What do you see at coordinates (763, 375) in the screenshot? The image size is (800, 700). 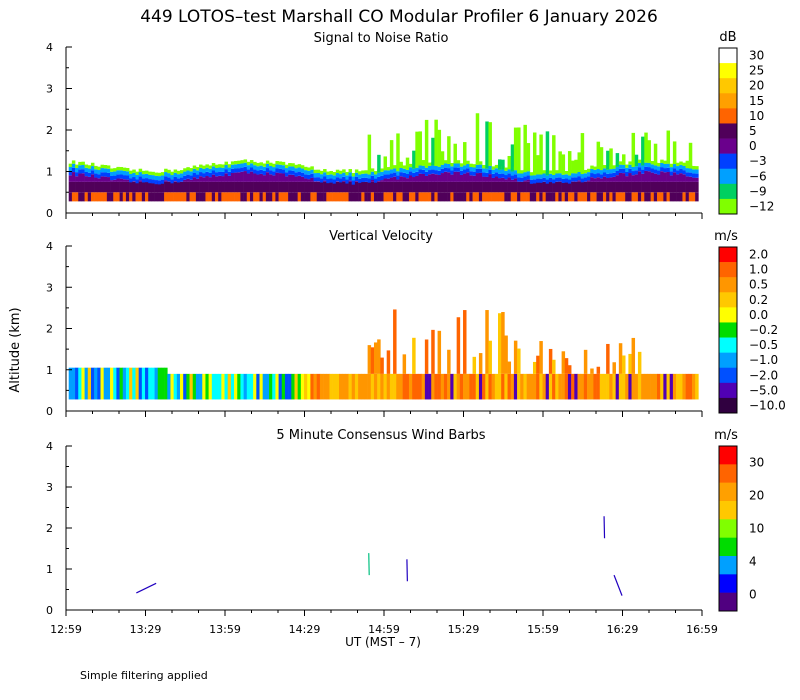 I see `colorbar-label: −2.0` at bounding box center [763, 375].